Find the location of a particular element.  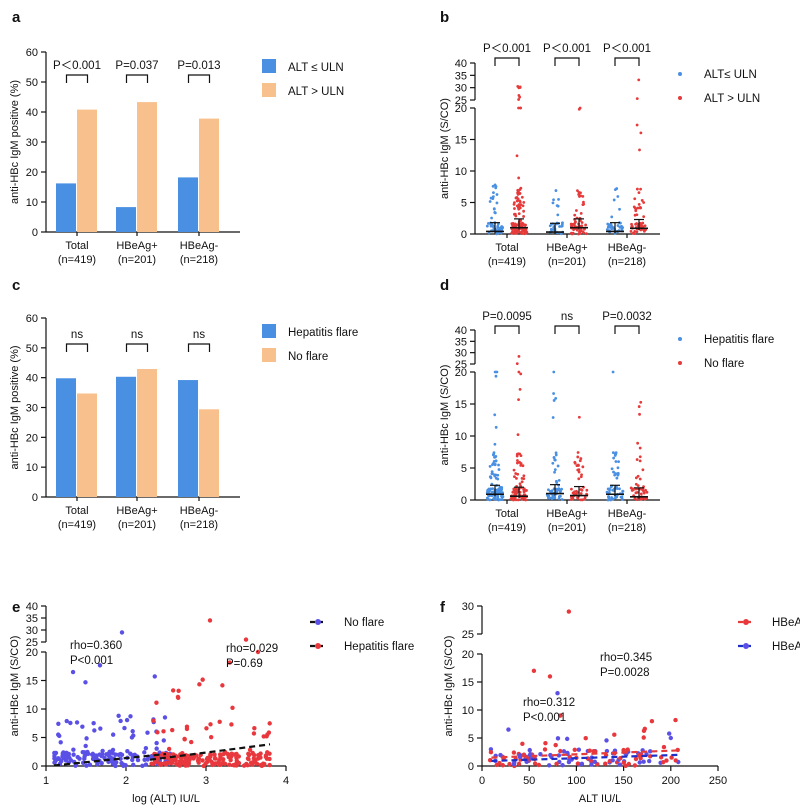

y-tick-label-c: 60 is located at coordinates (32, 319).